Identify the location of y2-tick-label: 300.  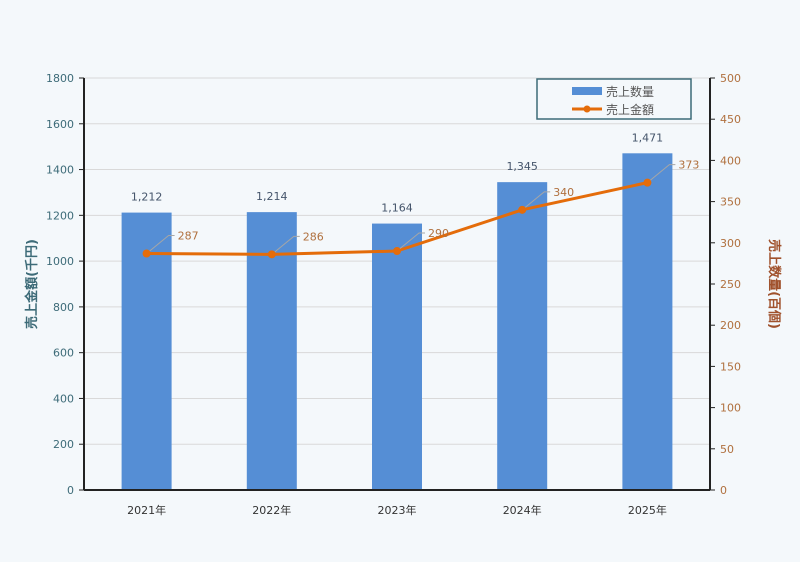
(730, 243).